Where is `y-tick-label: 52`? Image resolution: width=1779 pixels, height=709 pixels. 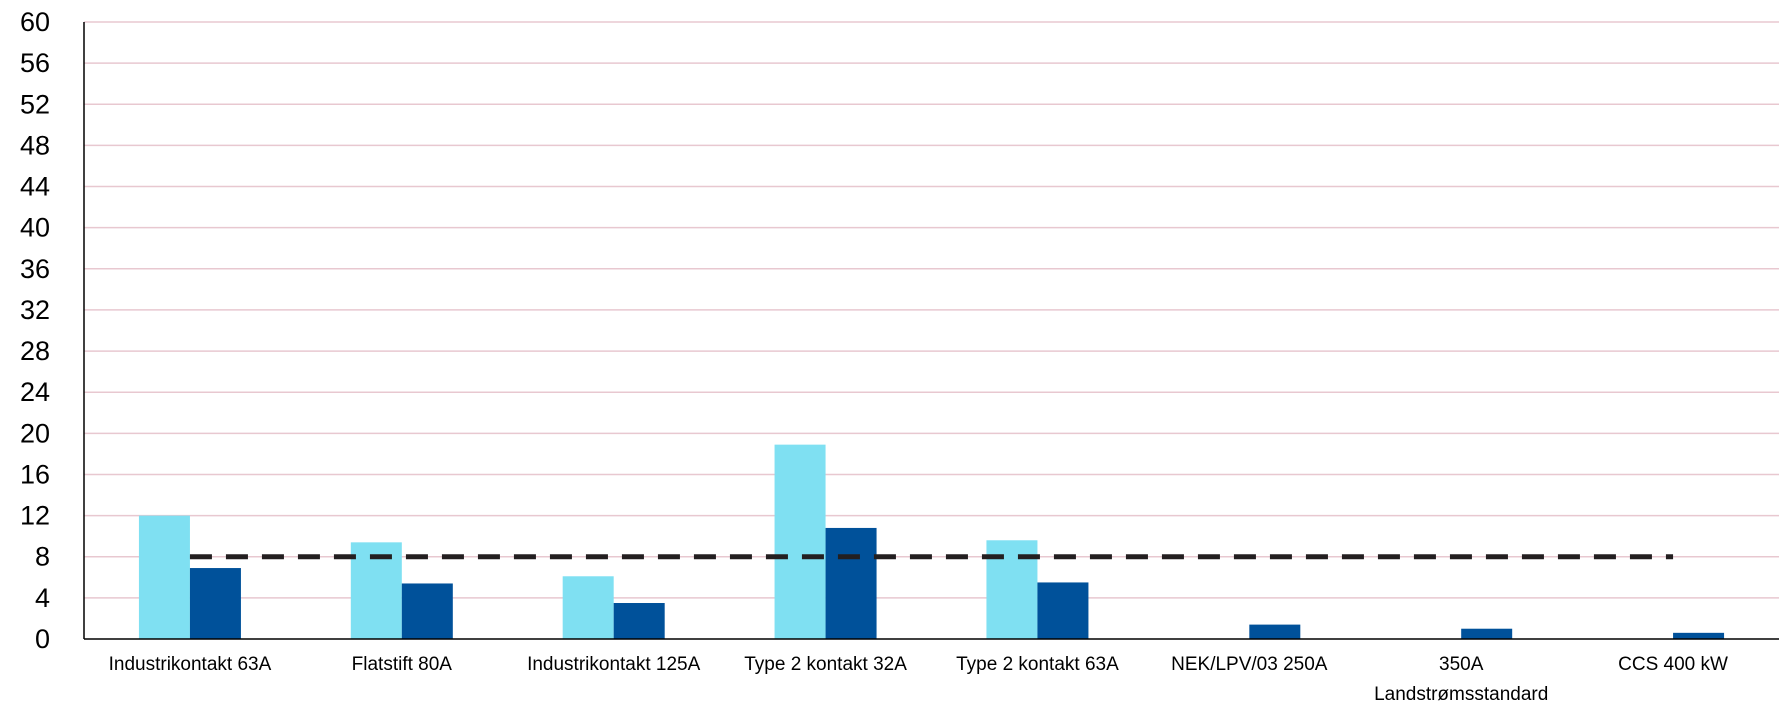 y-tick-label: 52 is located at coordinates (35, 104).